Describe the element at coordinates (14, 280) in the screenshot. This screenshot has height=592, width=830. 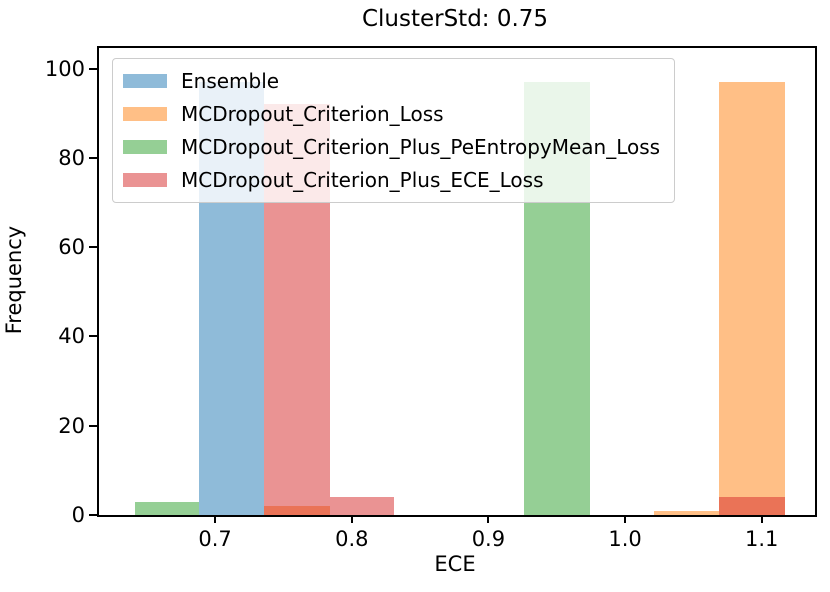
I see `y-axis-label: Frequency` at that location.